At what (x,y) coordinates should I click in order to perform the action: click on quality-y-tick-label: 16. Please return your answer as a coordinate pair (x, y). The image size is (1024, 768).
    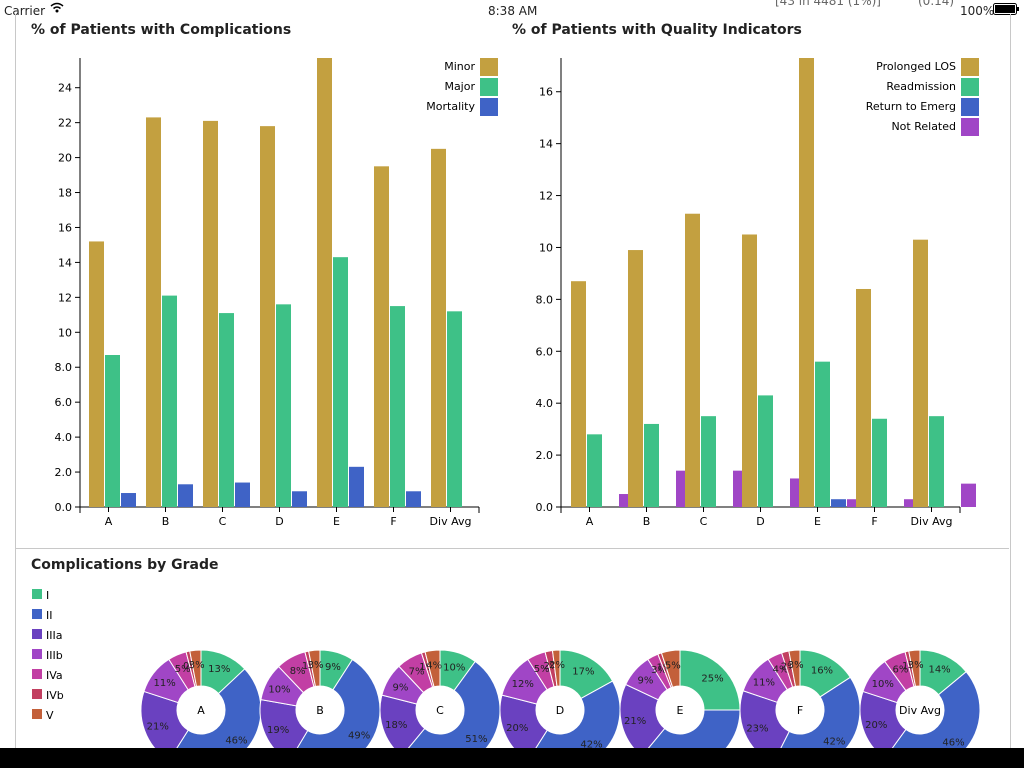
    Looking at the image, I should click on (546, 92).